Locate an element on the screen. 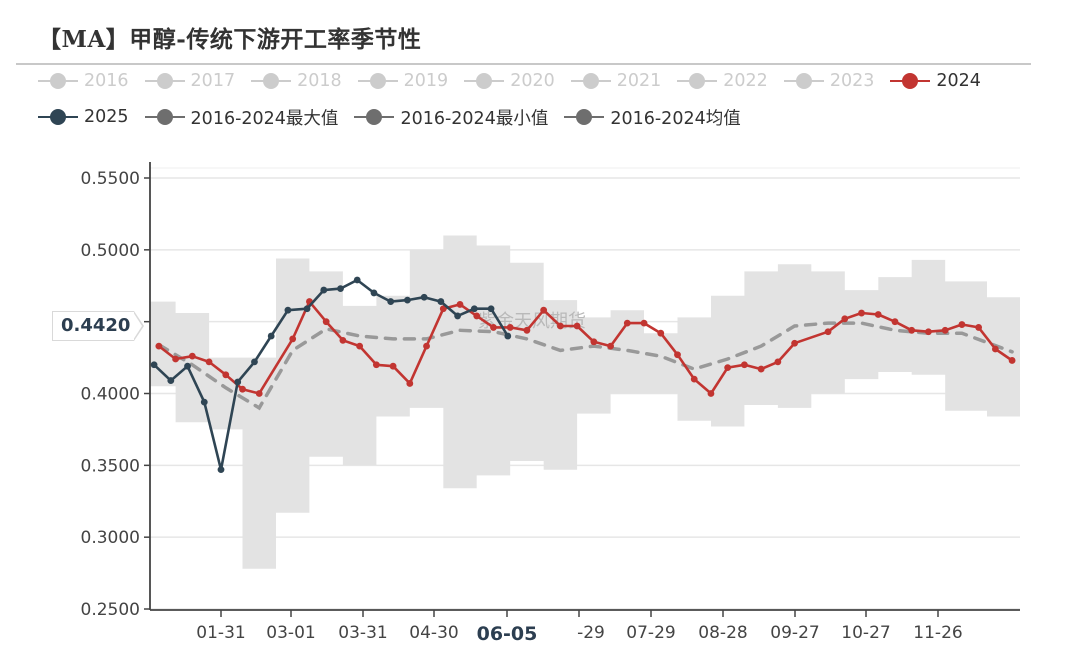  legend-item-2021: 2021 is located at coordinates (616, 81).